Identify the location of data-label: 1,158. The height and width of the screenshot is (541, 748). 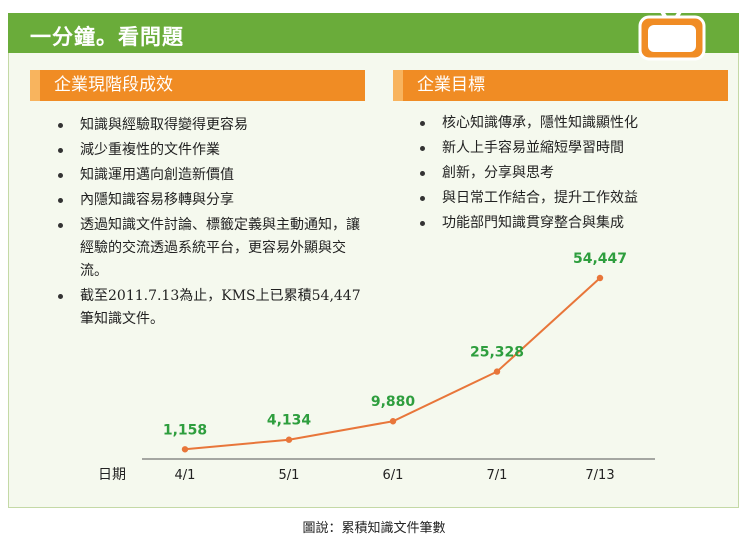
(185, 430).